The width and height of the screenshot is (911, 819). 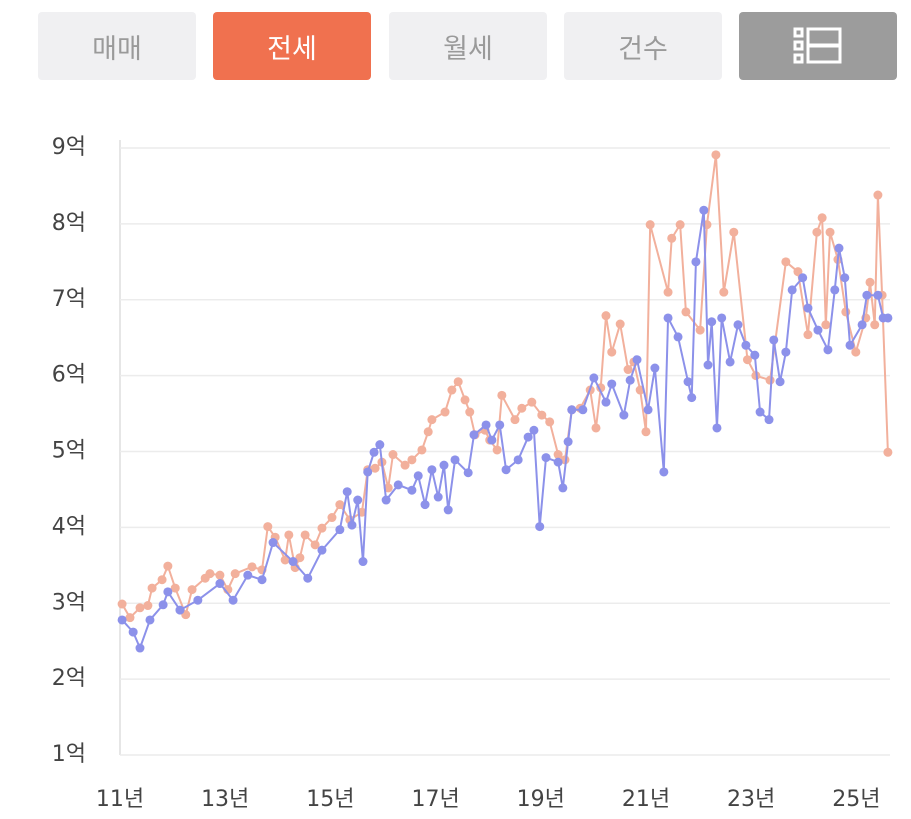 What do you see at coordinates (69, 451) in the screenshot?
I see `y-tick-label: 5억` at bounding box center [69, 451].